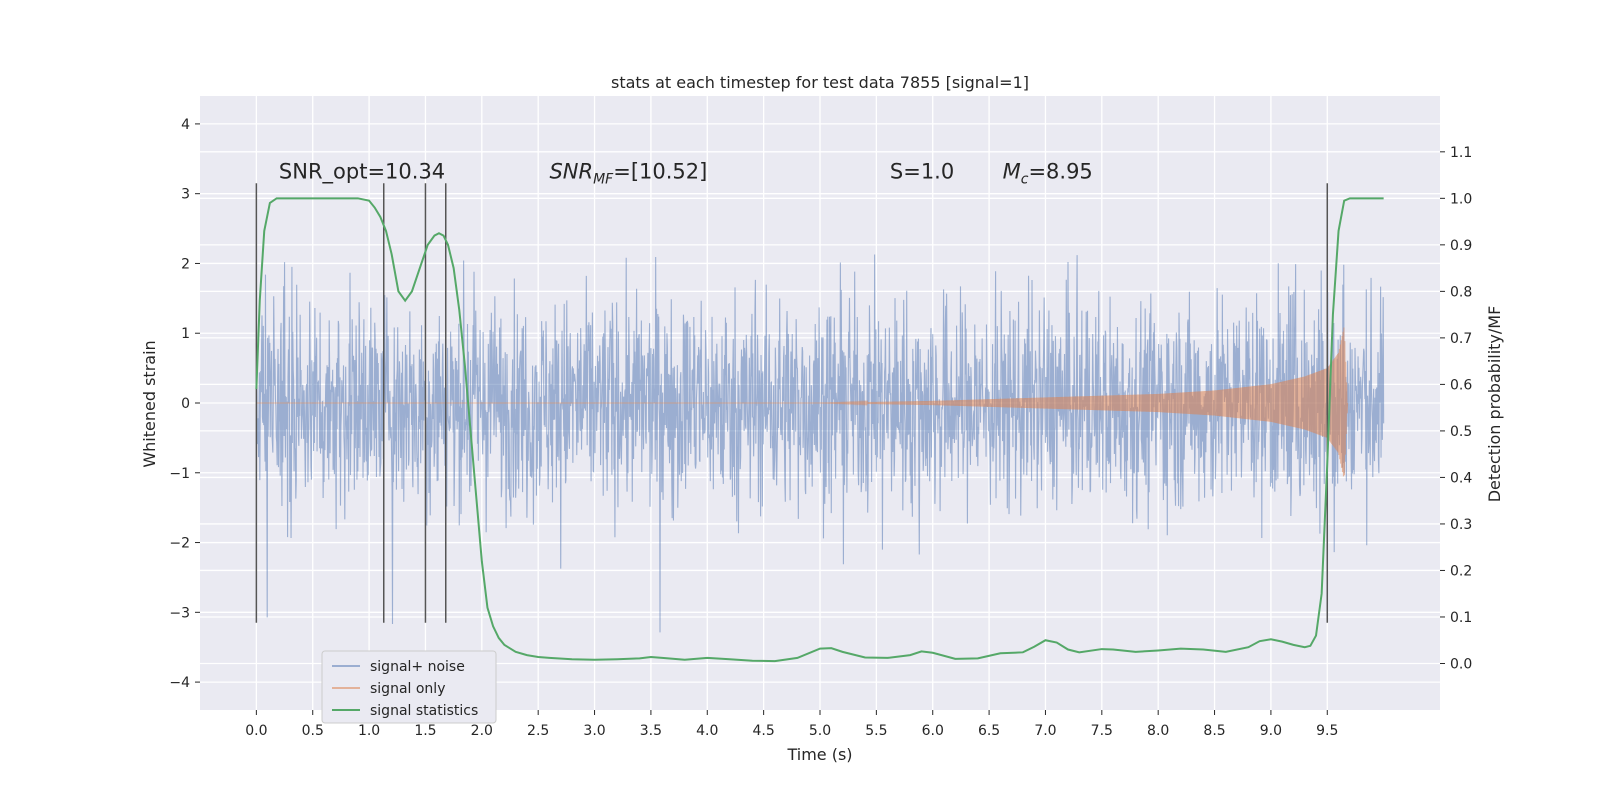 The width and height of the screenshot is (1600, 800). I want to click on y-tick-label: −2, so click(179, 544).